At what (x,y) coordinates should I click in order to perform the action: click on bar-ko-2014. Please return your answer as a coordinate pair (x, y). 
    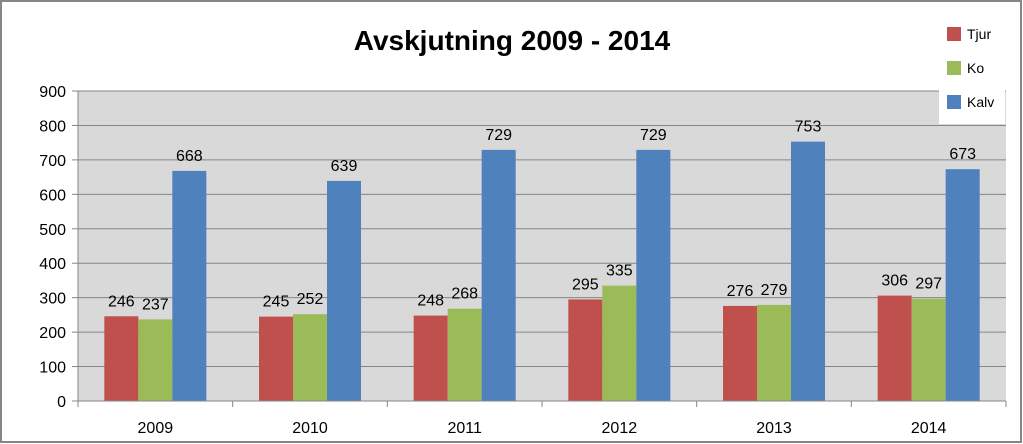
    Looking at the image, I should click on (928, 349).